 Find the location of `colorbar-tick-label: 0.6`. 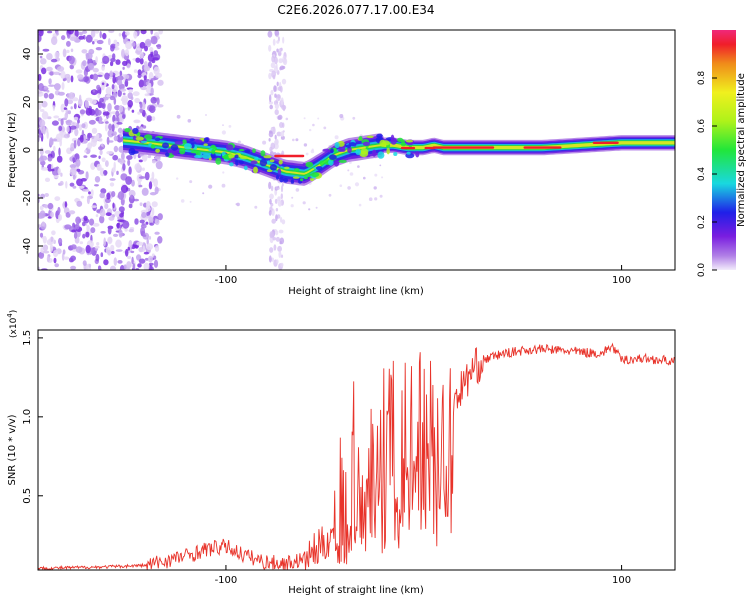

colorbar-tick-label: 0.6 is located at coordinates (702, 126).